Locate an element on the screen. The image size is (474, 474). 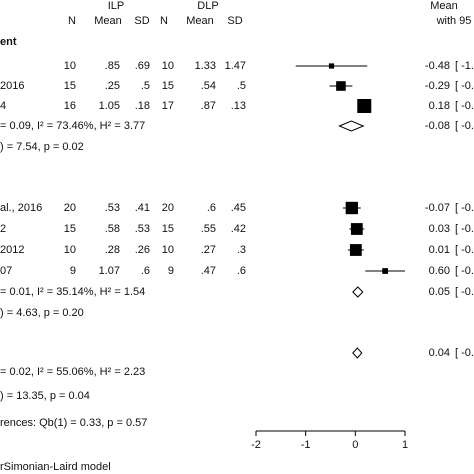
sd1-cell: .5 is located at coordinates (145, 86).